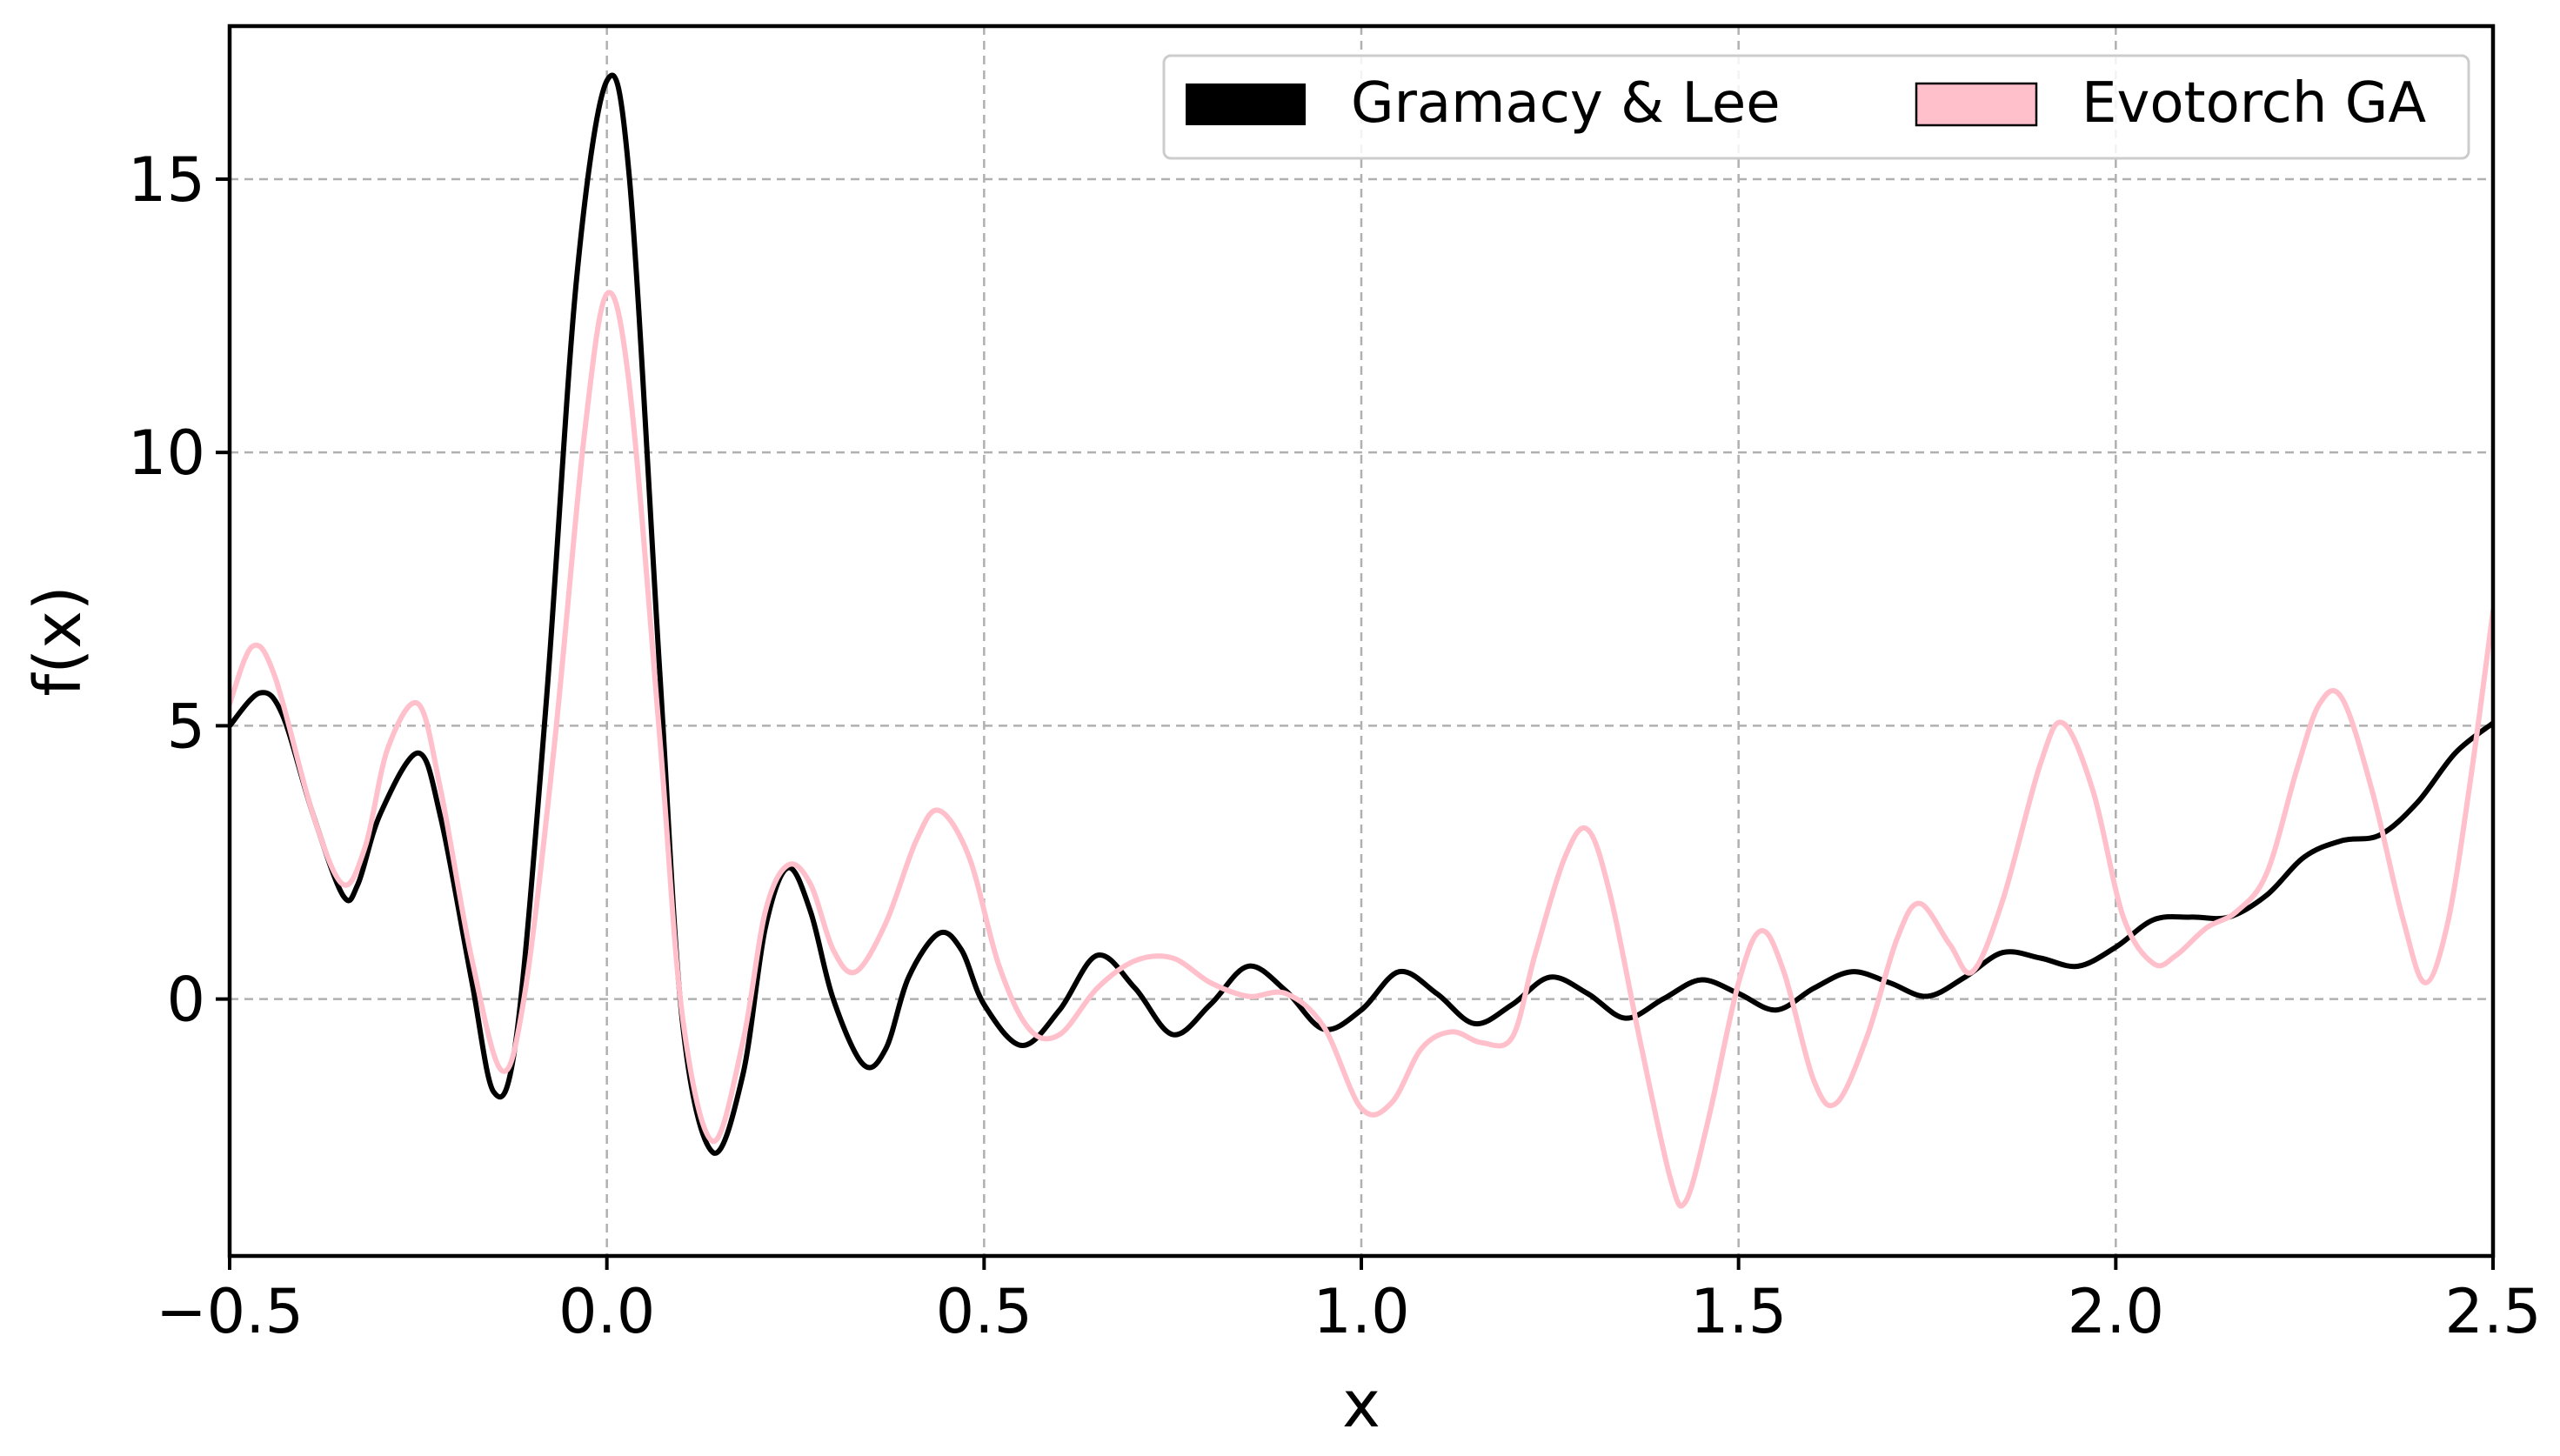  I want to click on x-tick-label: 1.0, so click(1361, 1311).